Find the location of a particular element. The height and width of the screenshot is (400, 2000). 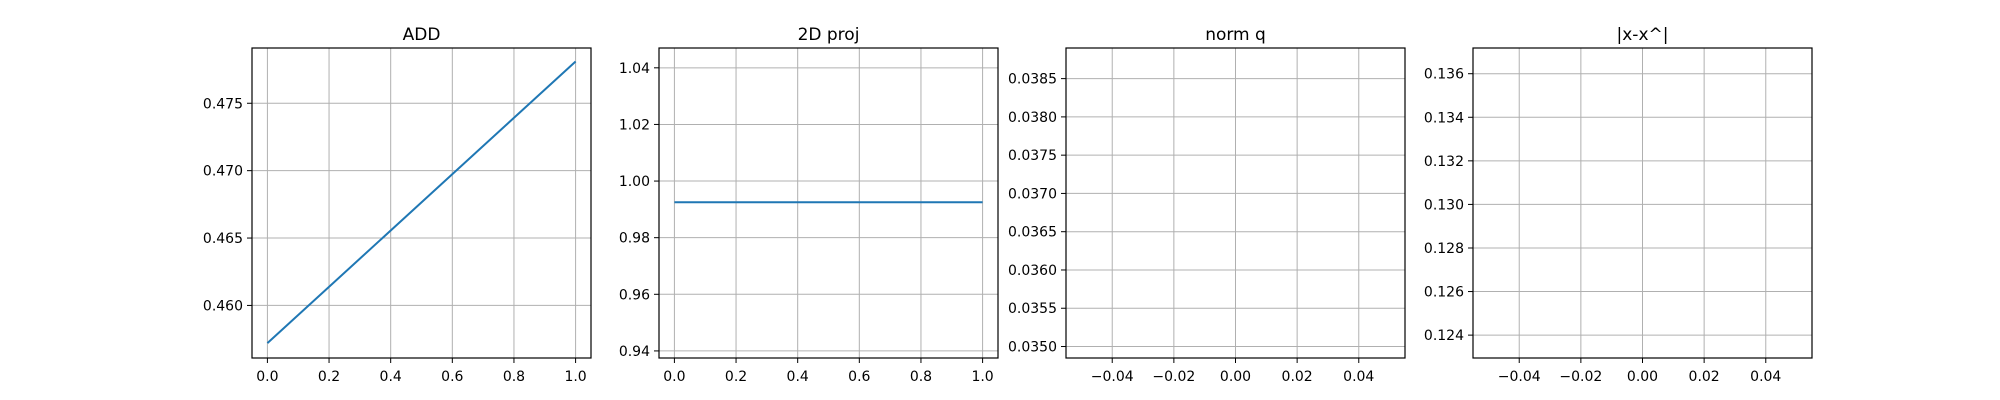

y-tick-label: 0.98 is located at coordinates (634, 239).